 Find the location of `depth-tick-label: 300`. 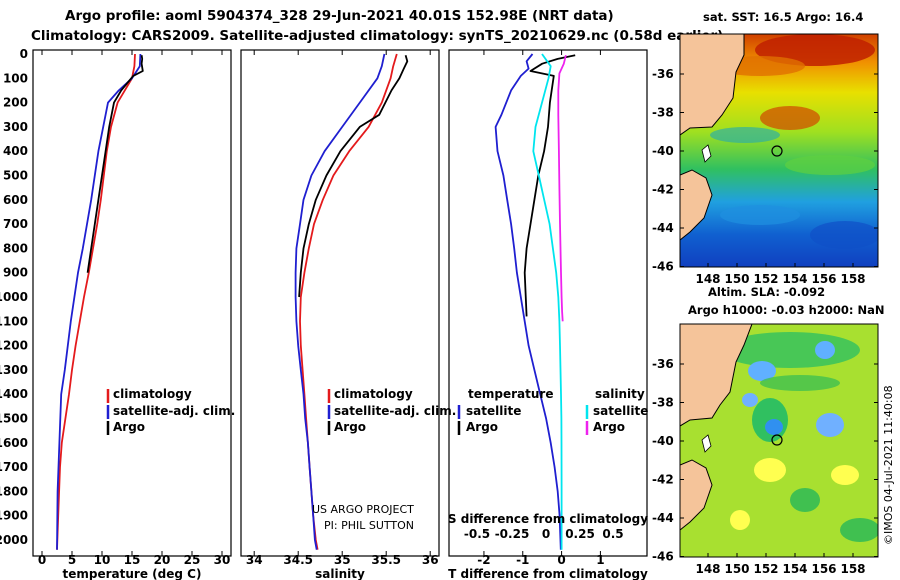

depth-tick-label: 300 is located at coordinates (15, 127).